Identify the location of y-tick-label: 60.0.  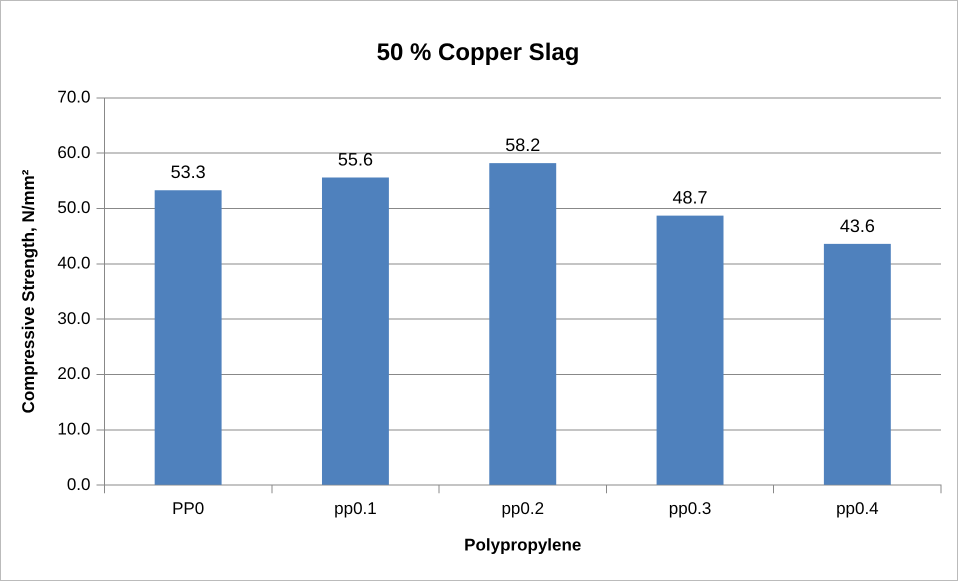
(73, 152).